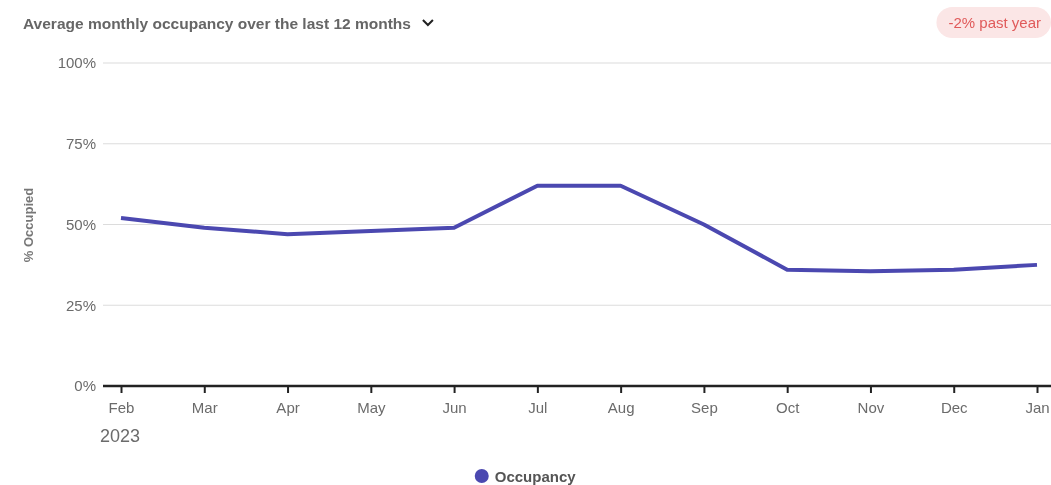  Describe the element at coordinates (80, 224) in the screenshot. I see `y-tick-label: 50%` at that location.